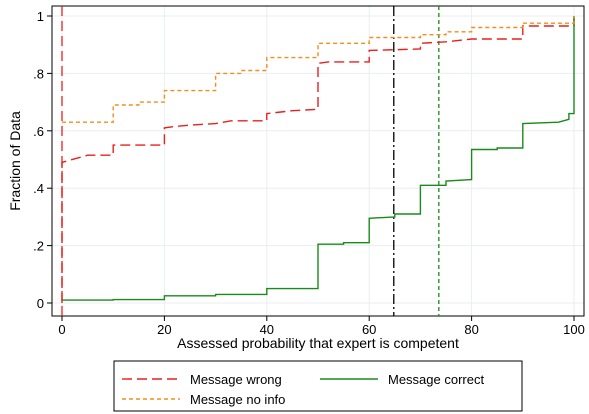  I want to click on x-tick-label: 0, so click(61, 329).